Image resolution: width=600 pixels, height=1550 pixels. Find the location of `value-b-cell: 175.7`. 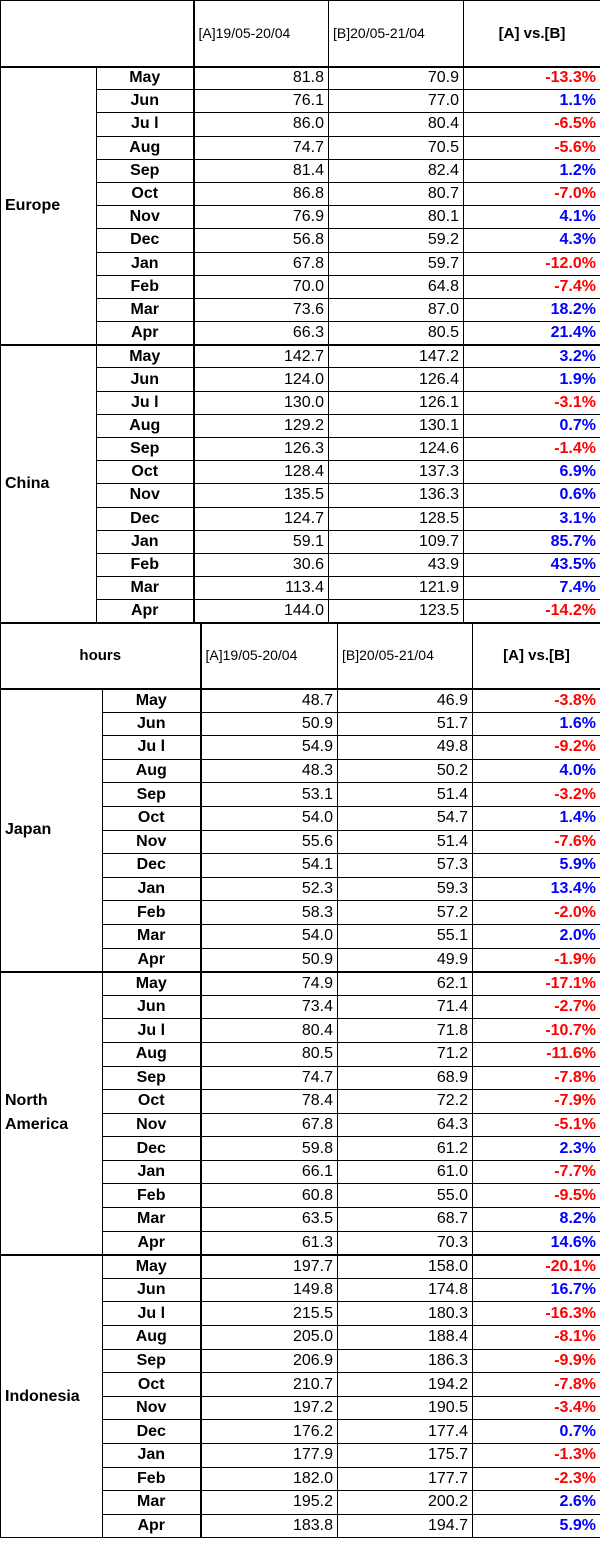

value-b-cell: 175.7 is located at coordinates (405, 1455).